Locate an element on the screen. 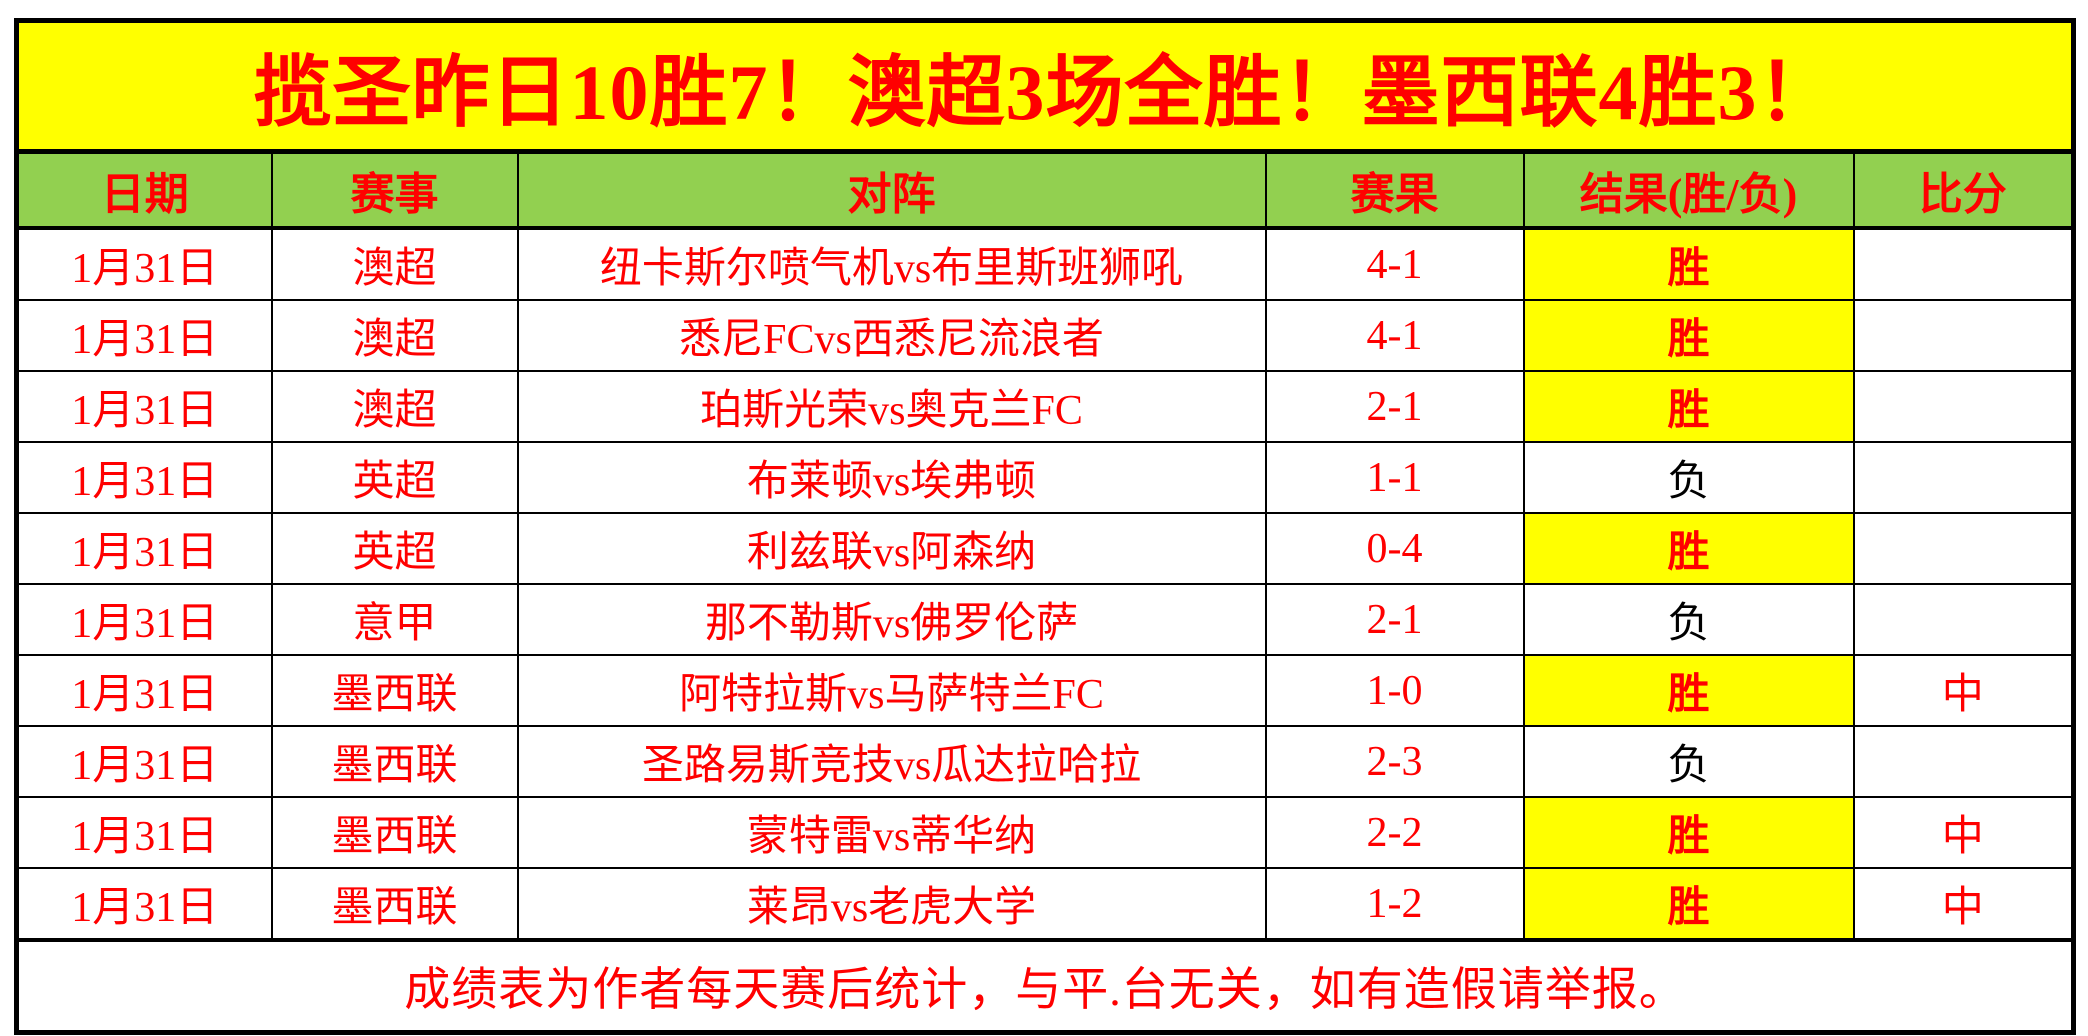  banner-title-row: 揽圣昨日10胜7！澳超3场全胜！墨西联4胜3！ is located at coordinates (1045, 86).